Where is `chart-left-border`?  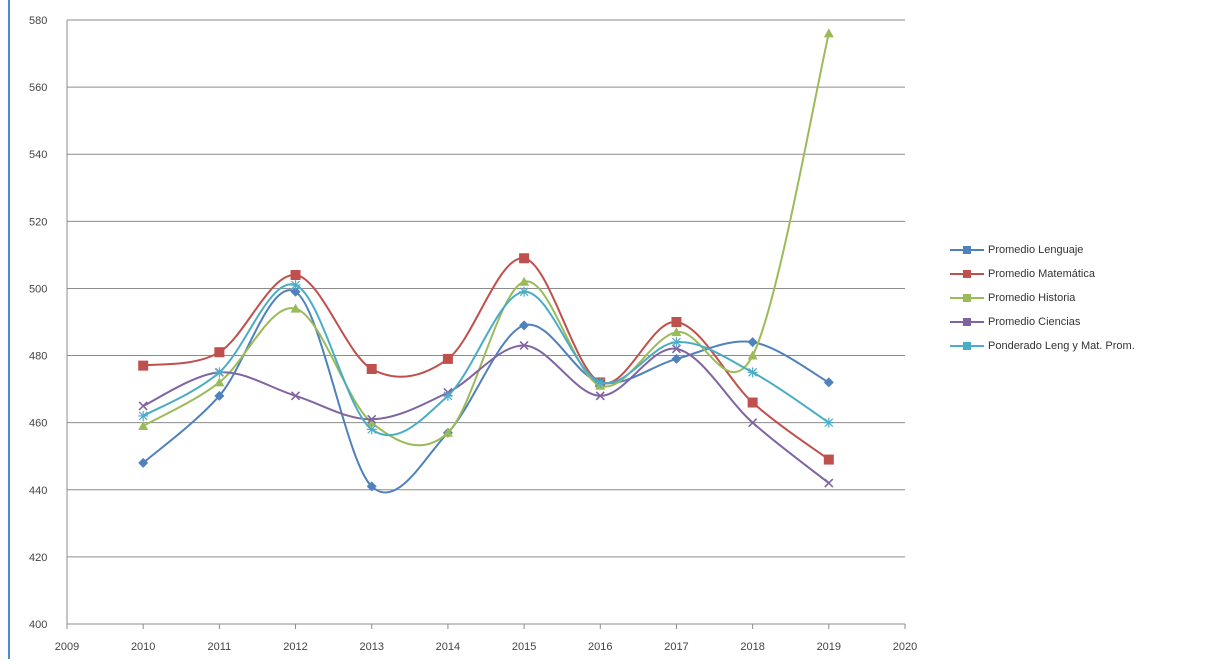 chart-left-border is located at coordinates (9, 329).